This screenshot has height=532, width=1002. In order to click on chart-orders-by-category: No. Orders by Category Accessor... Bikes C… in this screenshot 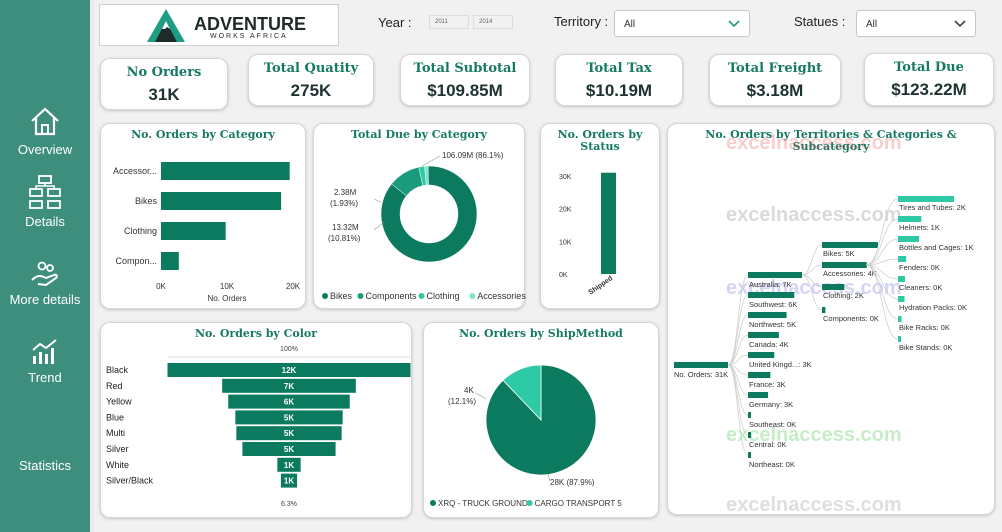, I will do `click(203, 216)`.